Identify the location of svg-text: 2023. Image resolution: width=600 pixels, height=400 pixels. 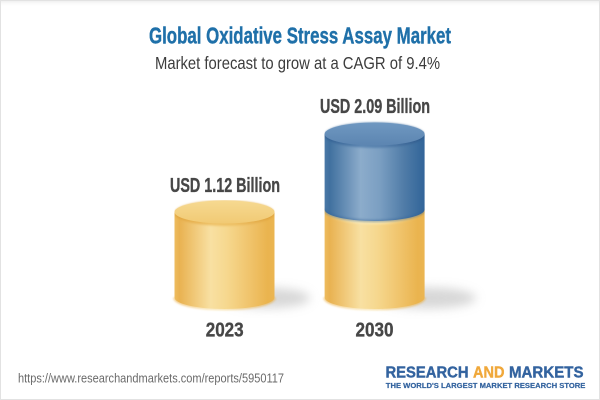
(225, 331).